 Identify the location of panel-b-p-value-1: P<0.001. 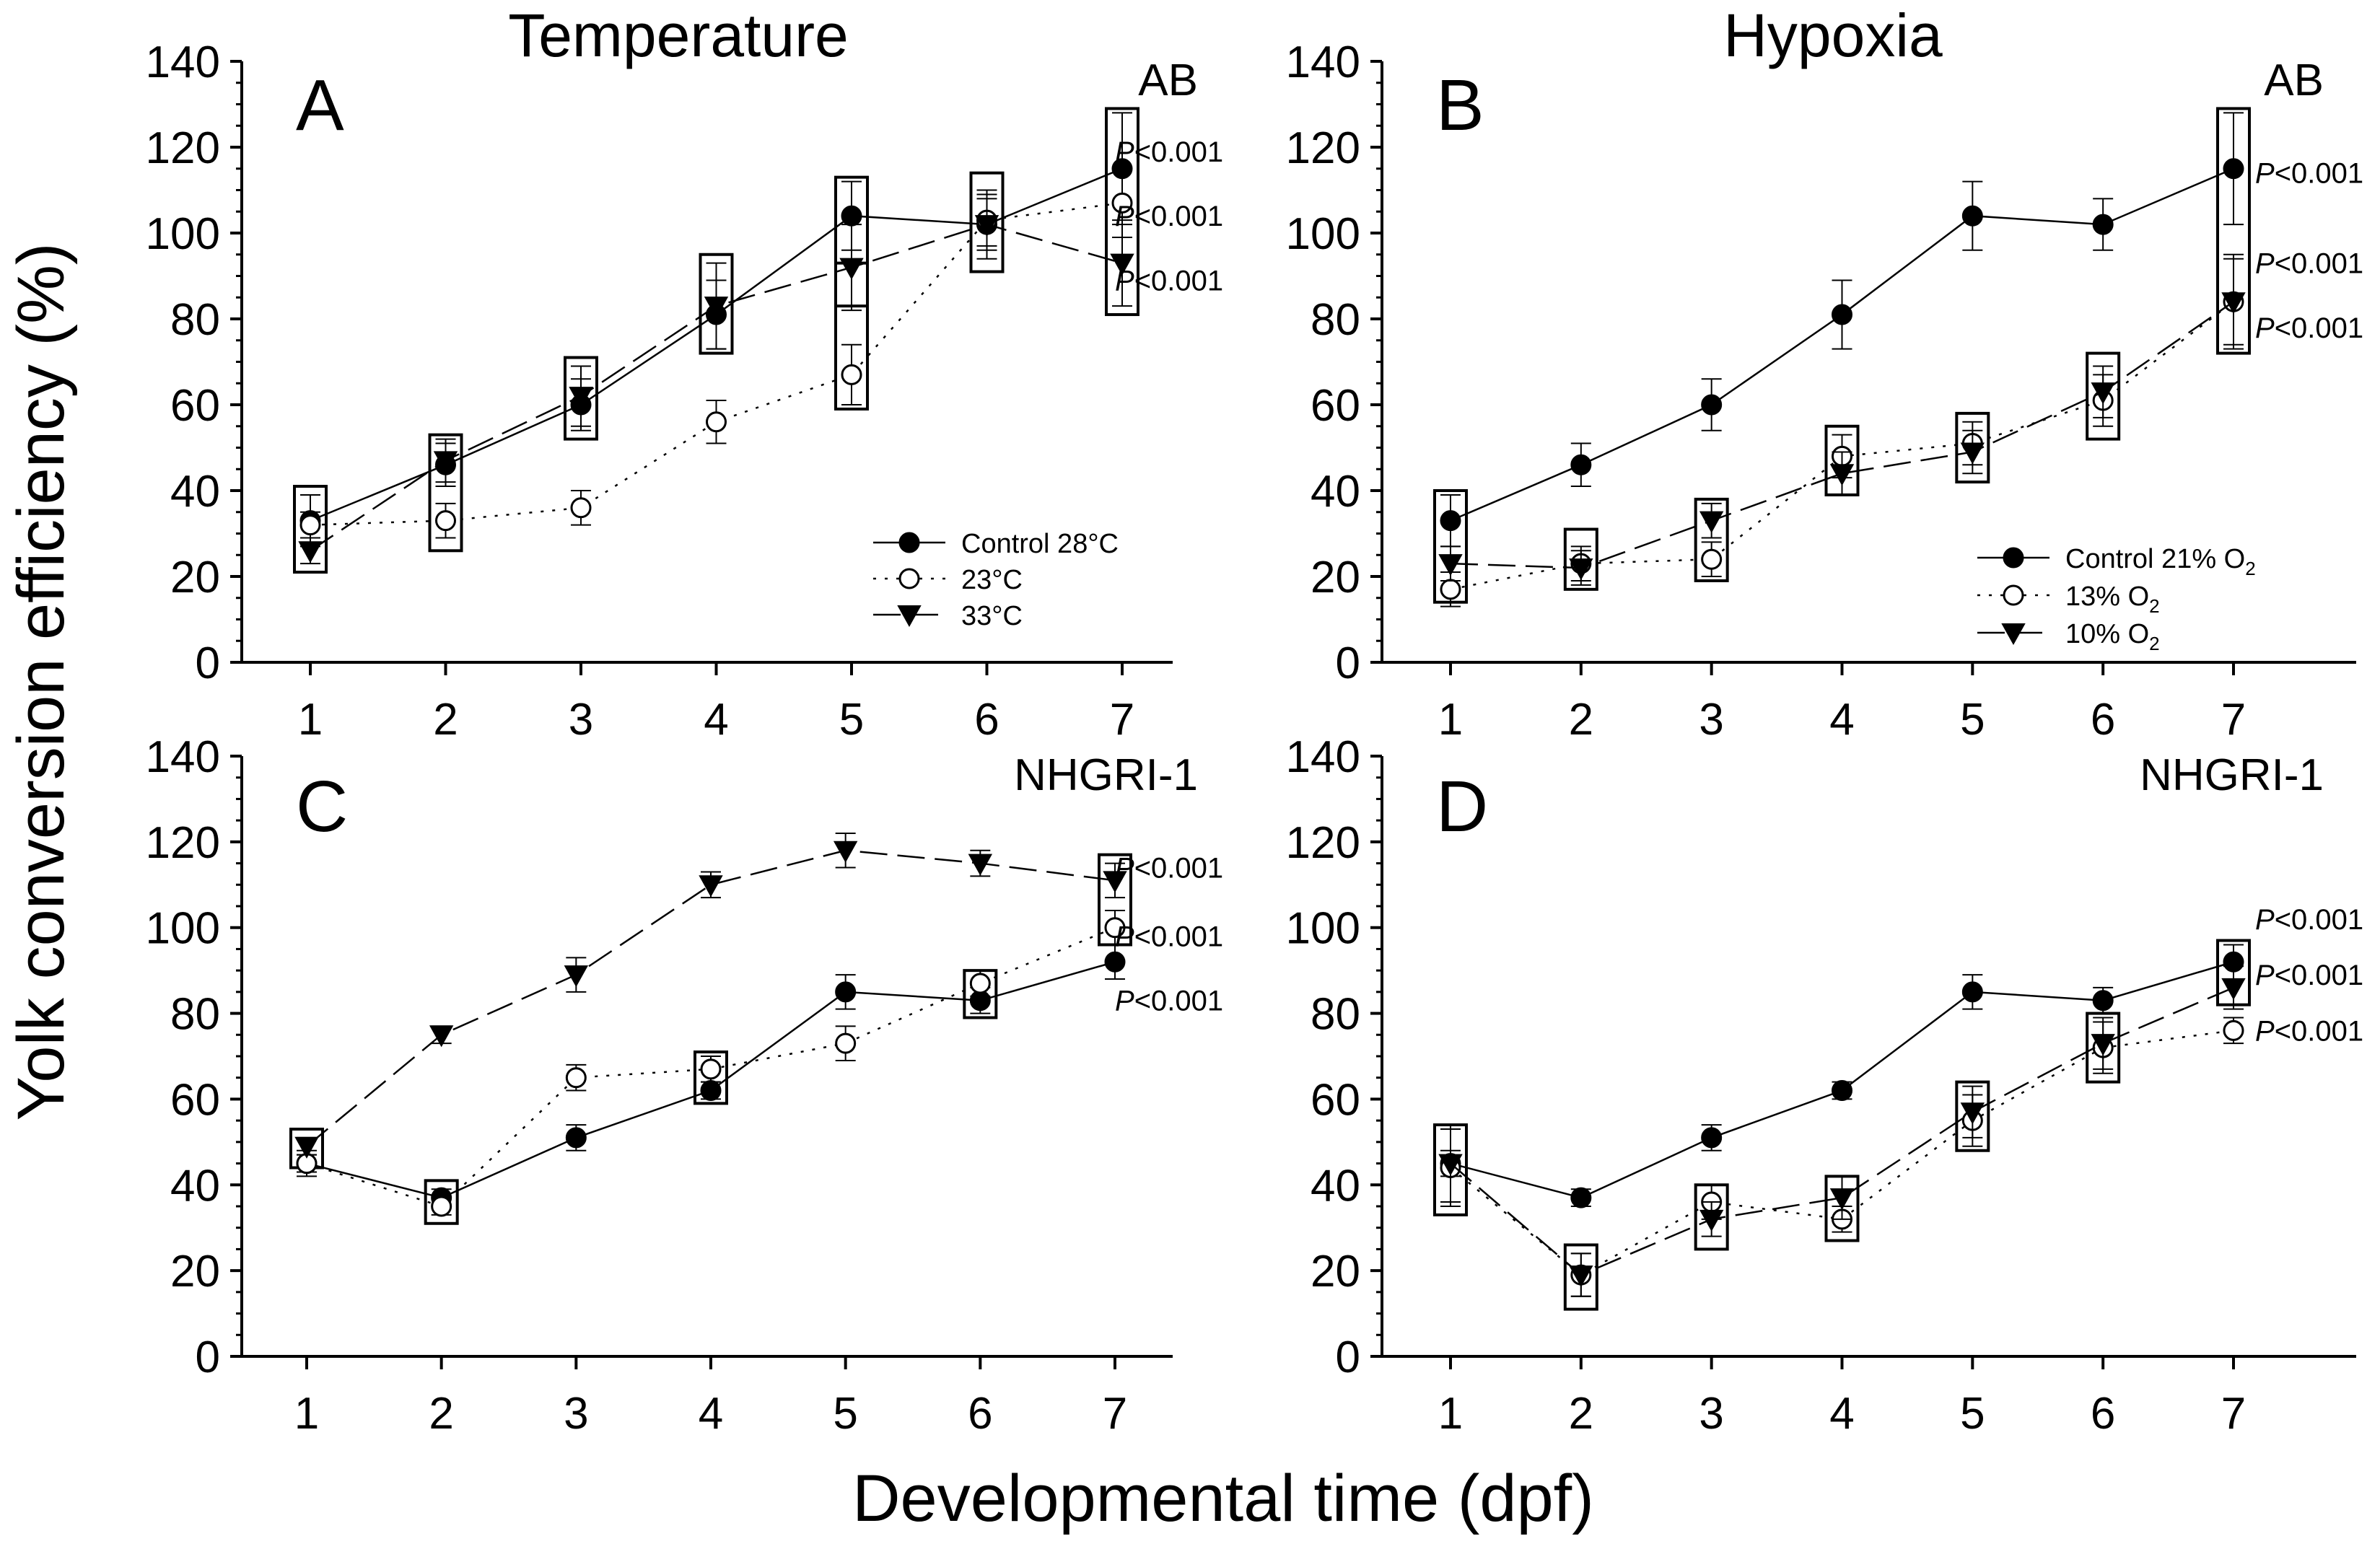
(2309, 264).